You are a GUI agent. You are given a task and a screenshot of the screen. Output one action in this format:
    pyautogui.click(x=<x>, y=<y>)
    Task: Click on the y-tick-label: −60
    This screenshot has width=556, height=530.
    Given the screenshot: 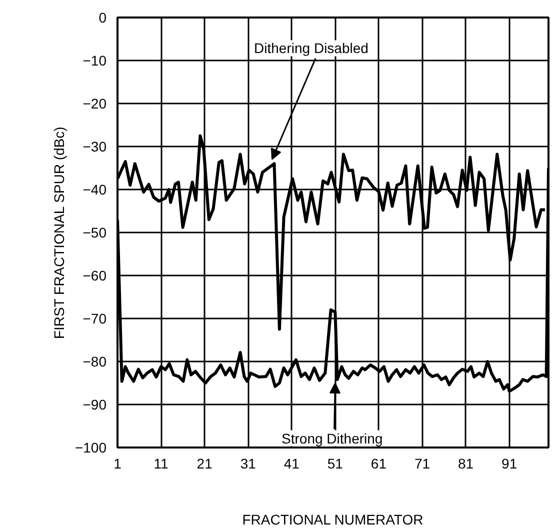 What is the action you would take?
    pyautogui.click(x=94, y=276)
    